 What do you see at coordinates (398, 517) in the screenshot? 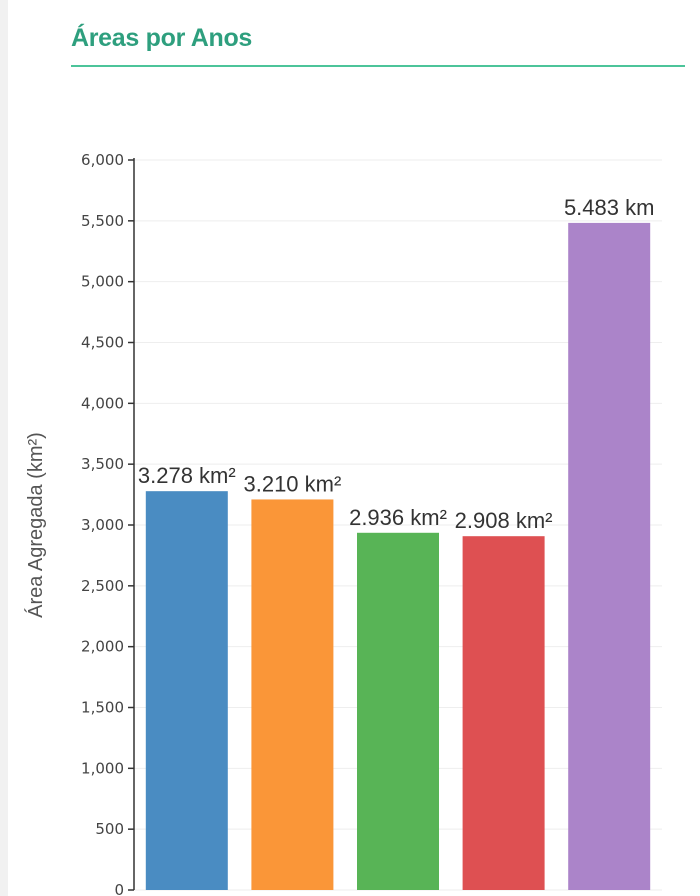
I see `data-label: 2.936 km²` at bounding box center [398, 517].